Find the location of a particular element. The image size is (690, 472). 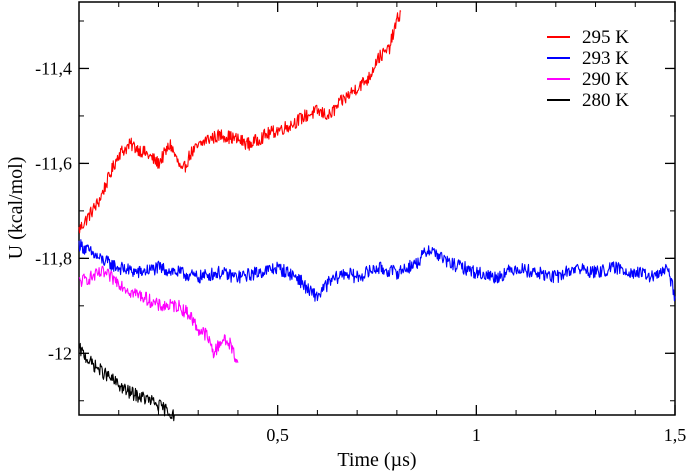

y-axis-title: U (kcal/mol) is located at coordinates (16, 208).